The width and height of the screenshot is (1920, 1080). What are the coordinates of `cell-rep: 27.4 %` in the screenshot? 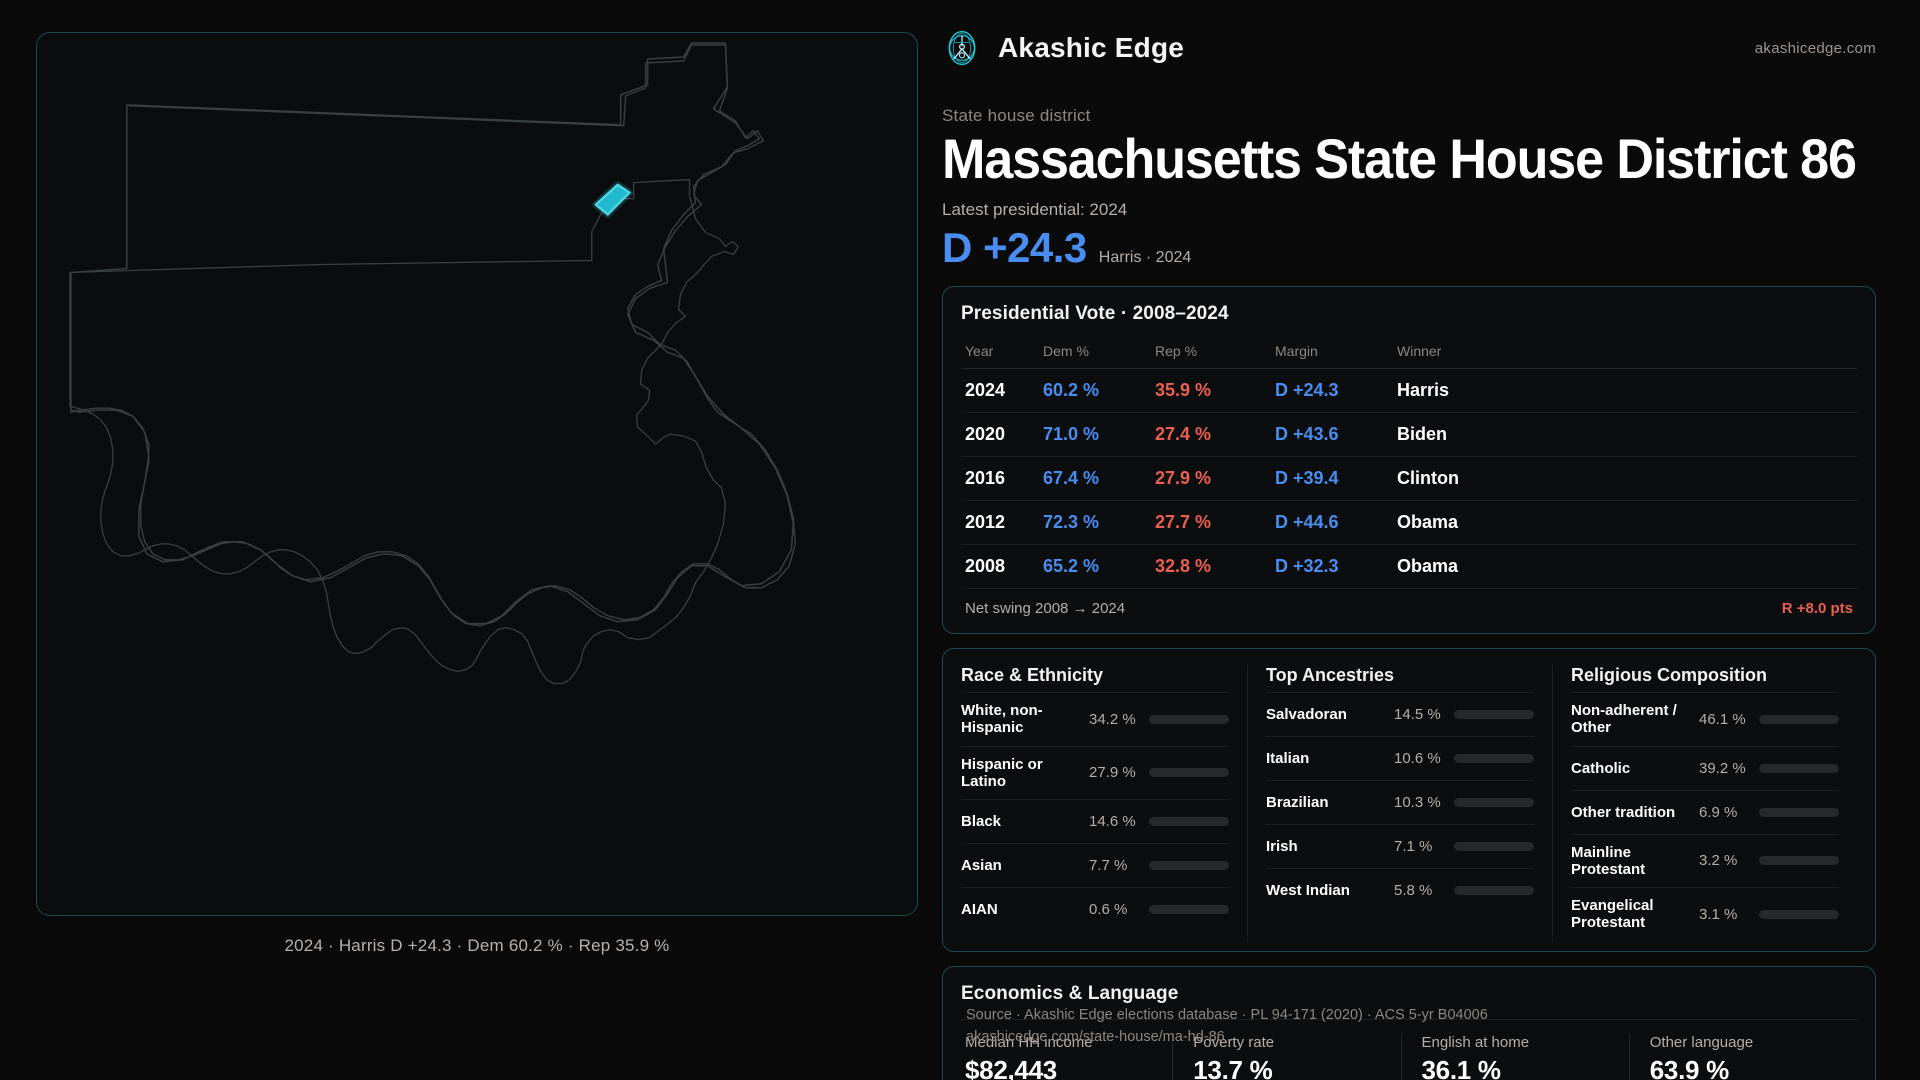 It's located at (1211, 435).